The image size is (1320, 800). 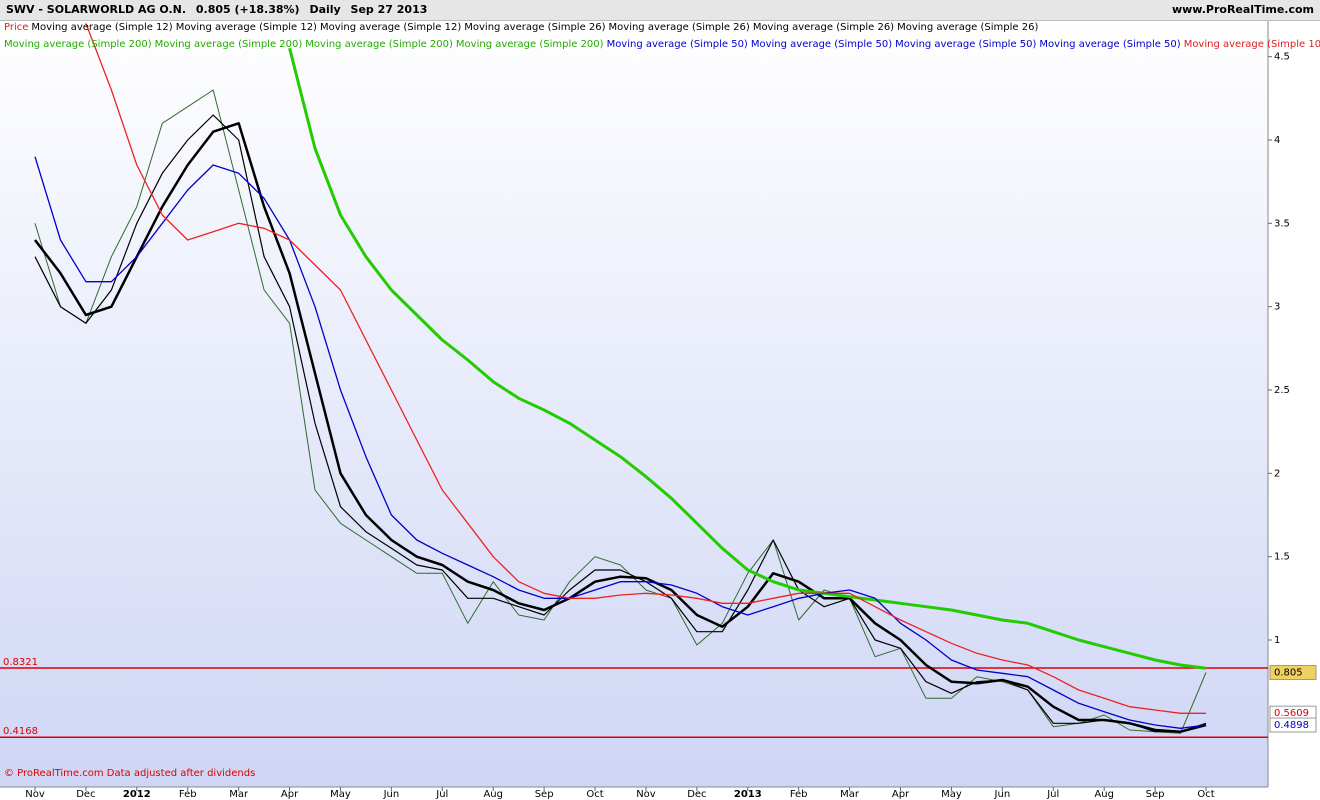 I want to click on quote: 0.805 (+18.38%), so click(x=247, y=9).